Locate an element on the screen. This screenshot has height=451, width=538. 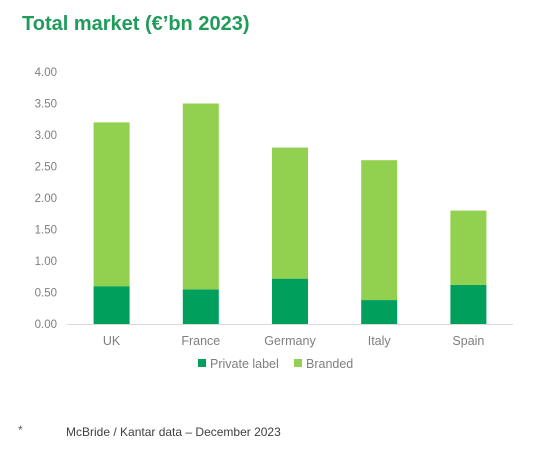
bar-spain-branded is located at coordinates (468, 247).